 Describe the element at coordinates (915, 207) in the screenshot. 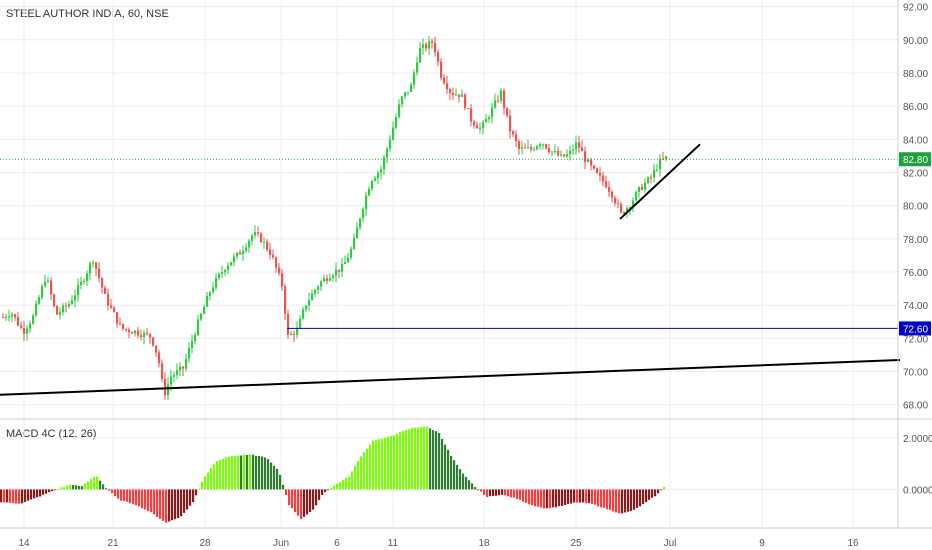

I see `price-tick-label: 80.00` at that location.